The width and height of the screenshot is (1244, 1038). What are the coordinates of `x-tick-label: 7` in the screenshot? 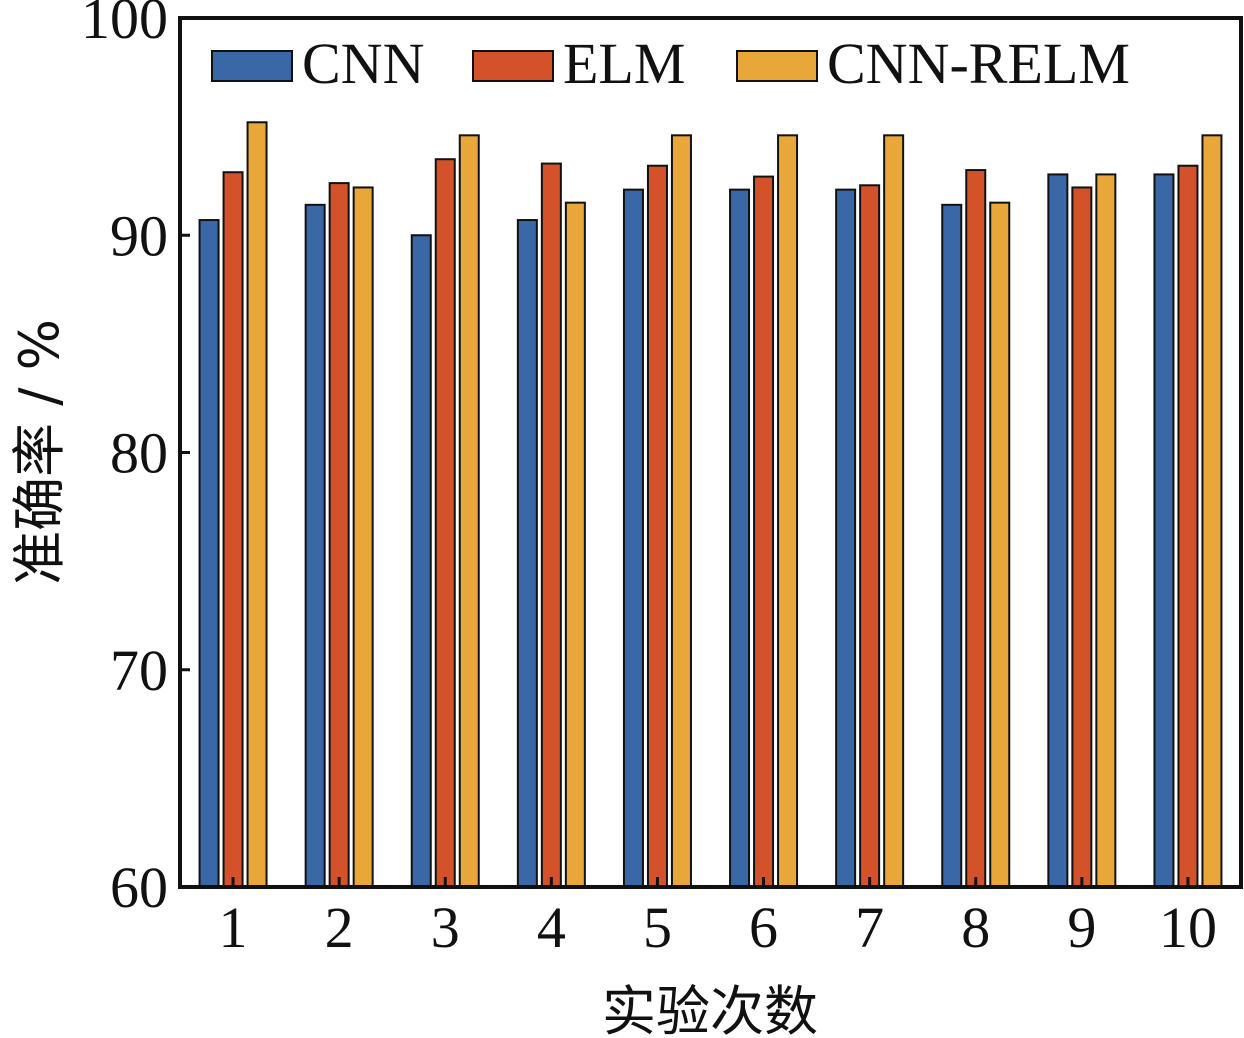 It's located at (869, 927).